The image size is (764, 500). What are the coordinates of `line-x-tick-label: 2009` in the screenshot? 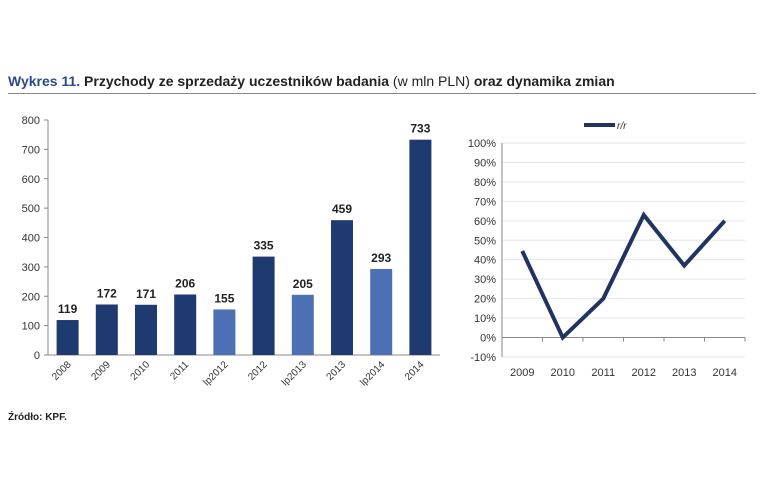 It's located at (522, 373).